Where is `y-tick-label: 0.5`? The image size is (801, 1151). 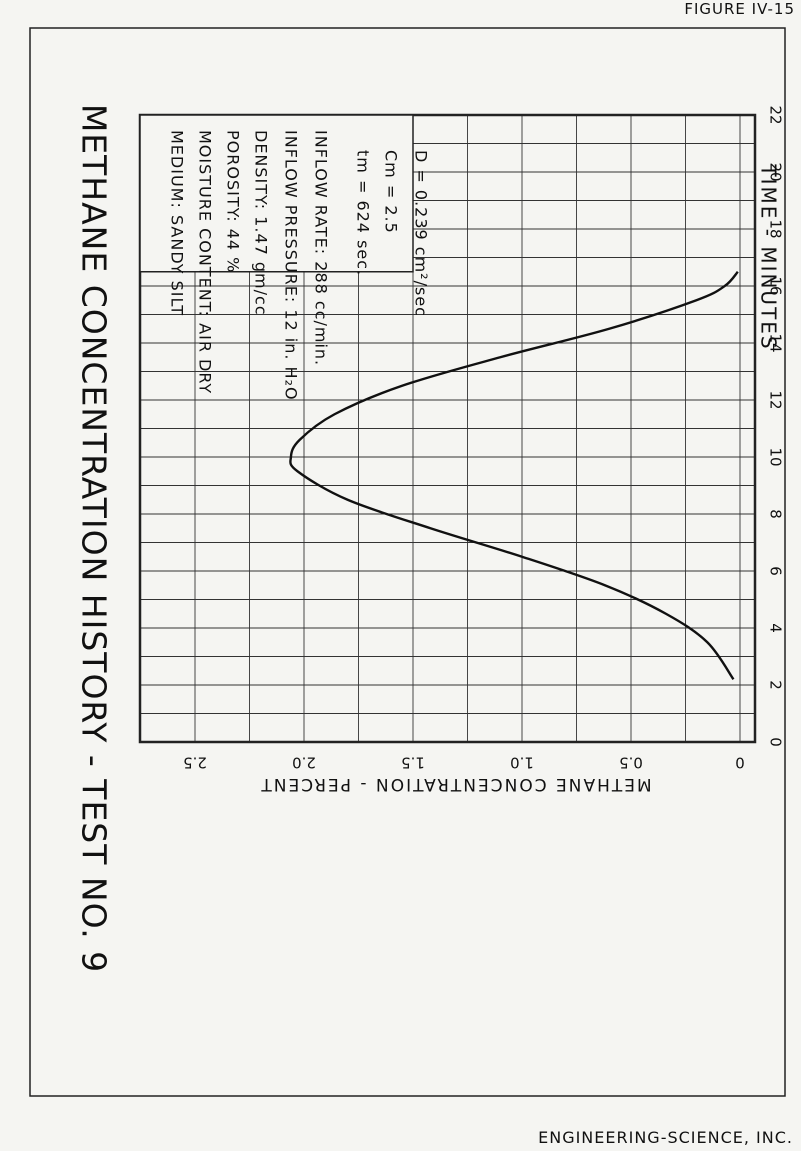 y-tick-label: 0.5 is located at coordinates (631, 763).